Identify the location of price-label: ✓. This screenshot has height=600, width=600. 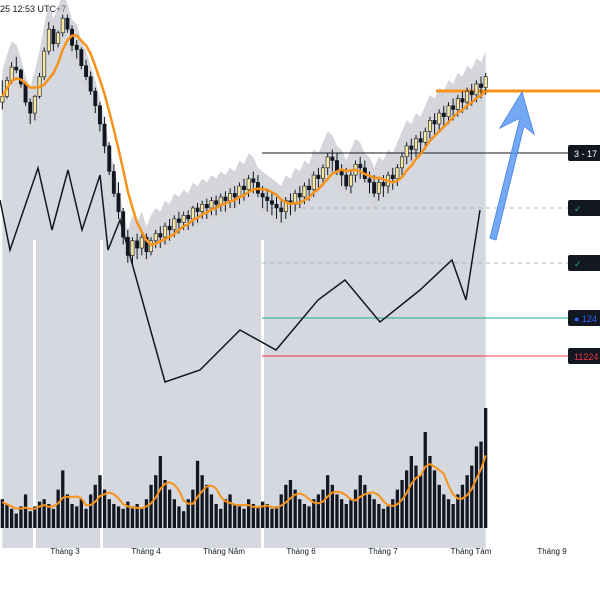
(584, 208).